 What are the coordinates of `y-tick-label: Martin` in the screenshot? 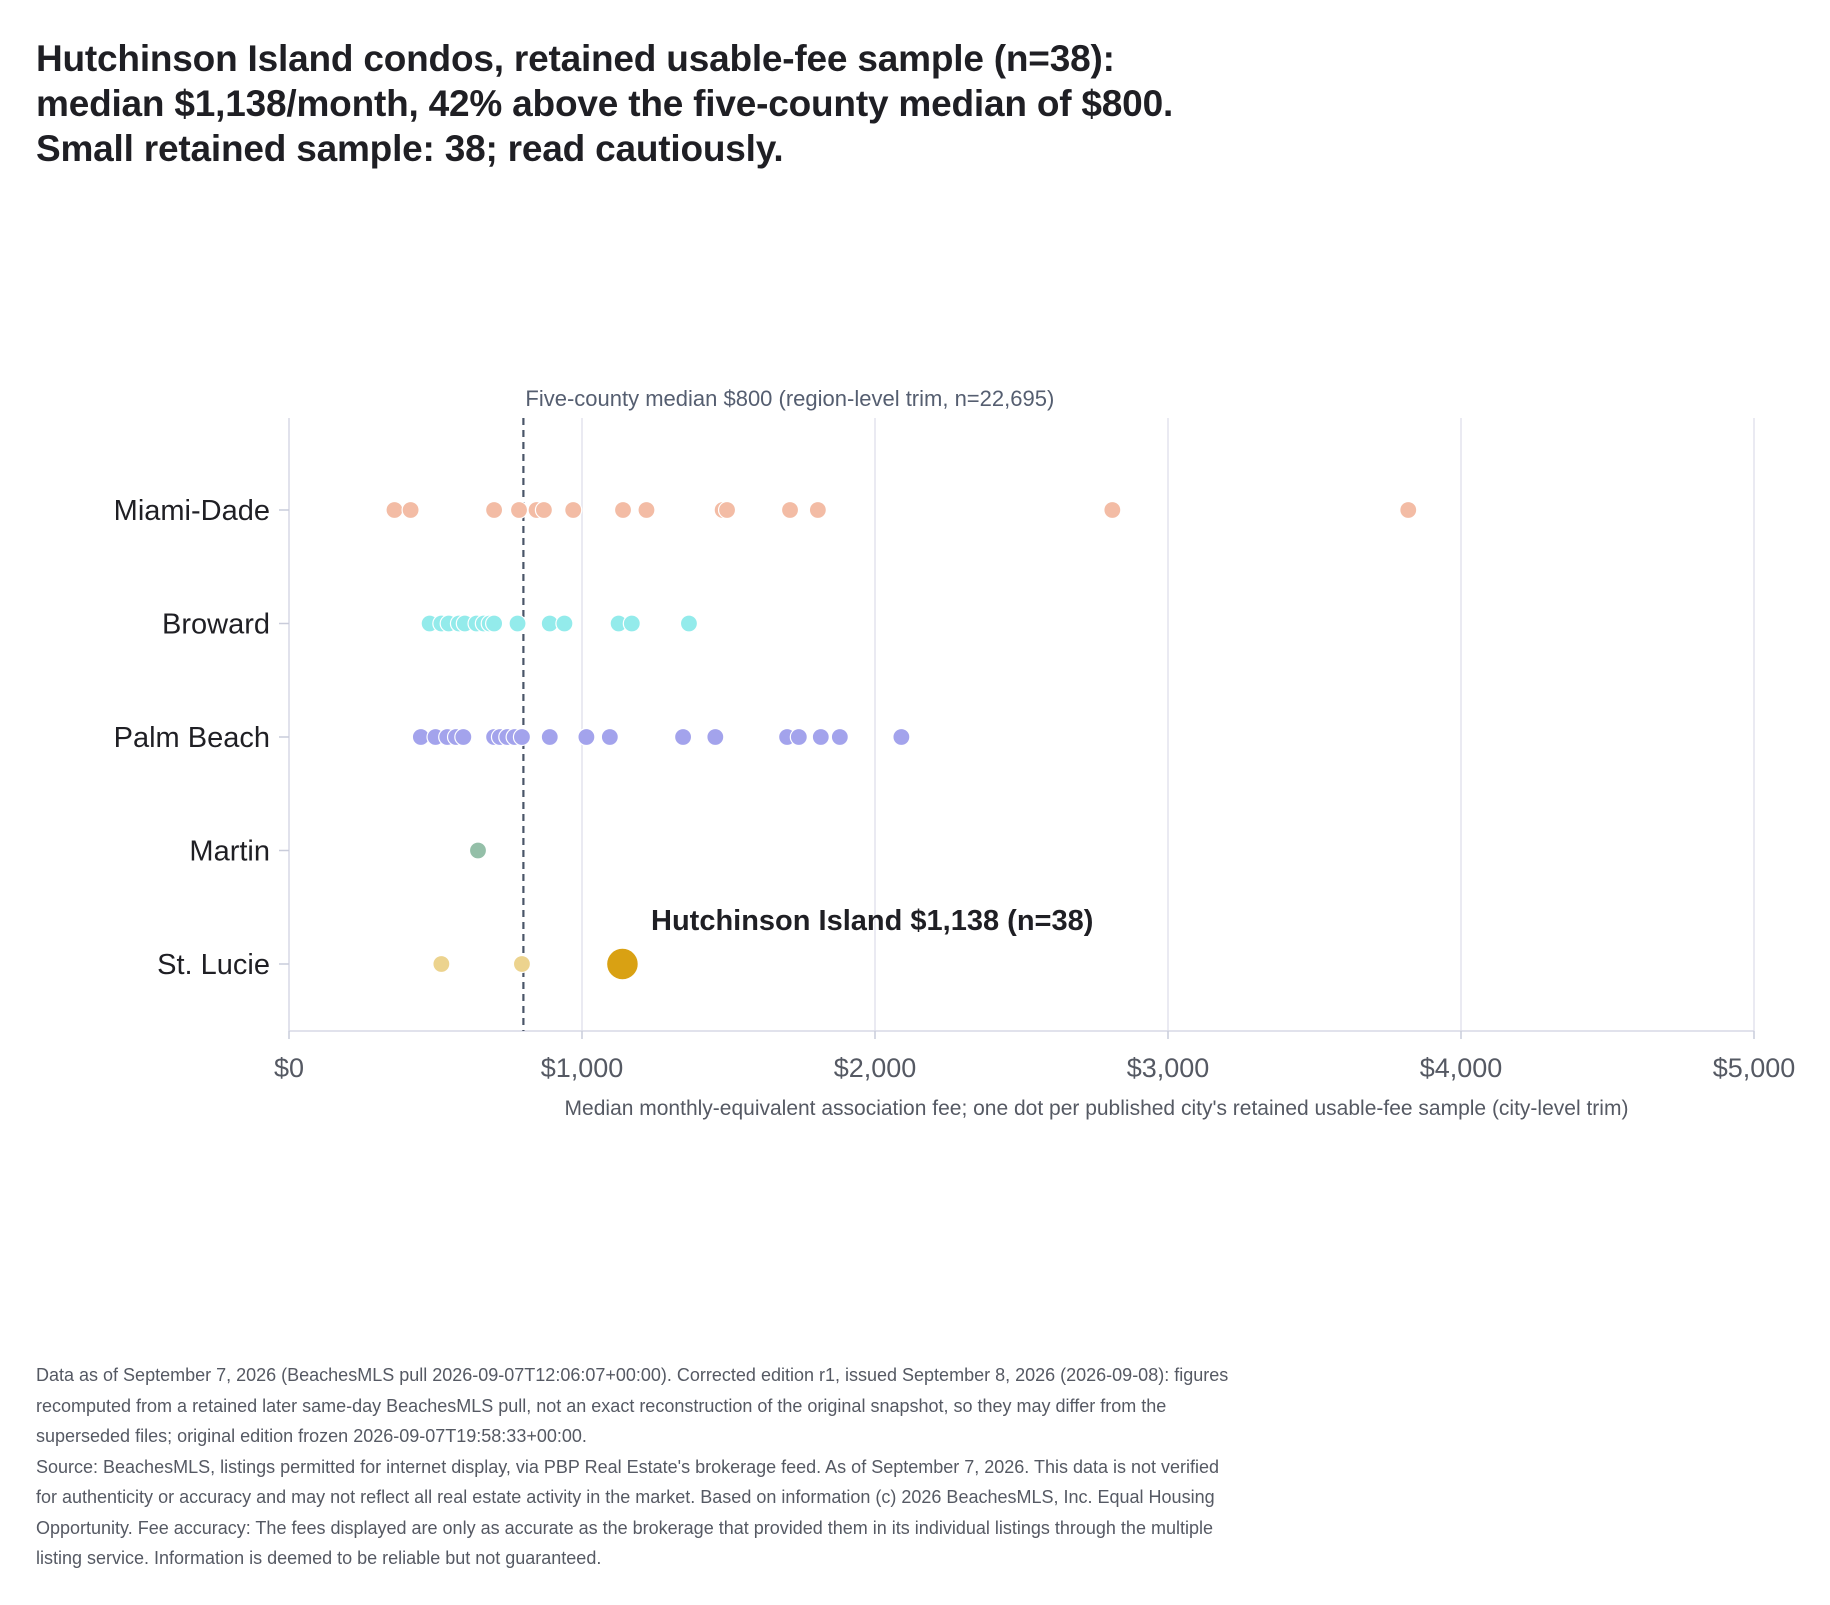 It's located at (229, 852).